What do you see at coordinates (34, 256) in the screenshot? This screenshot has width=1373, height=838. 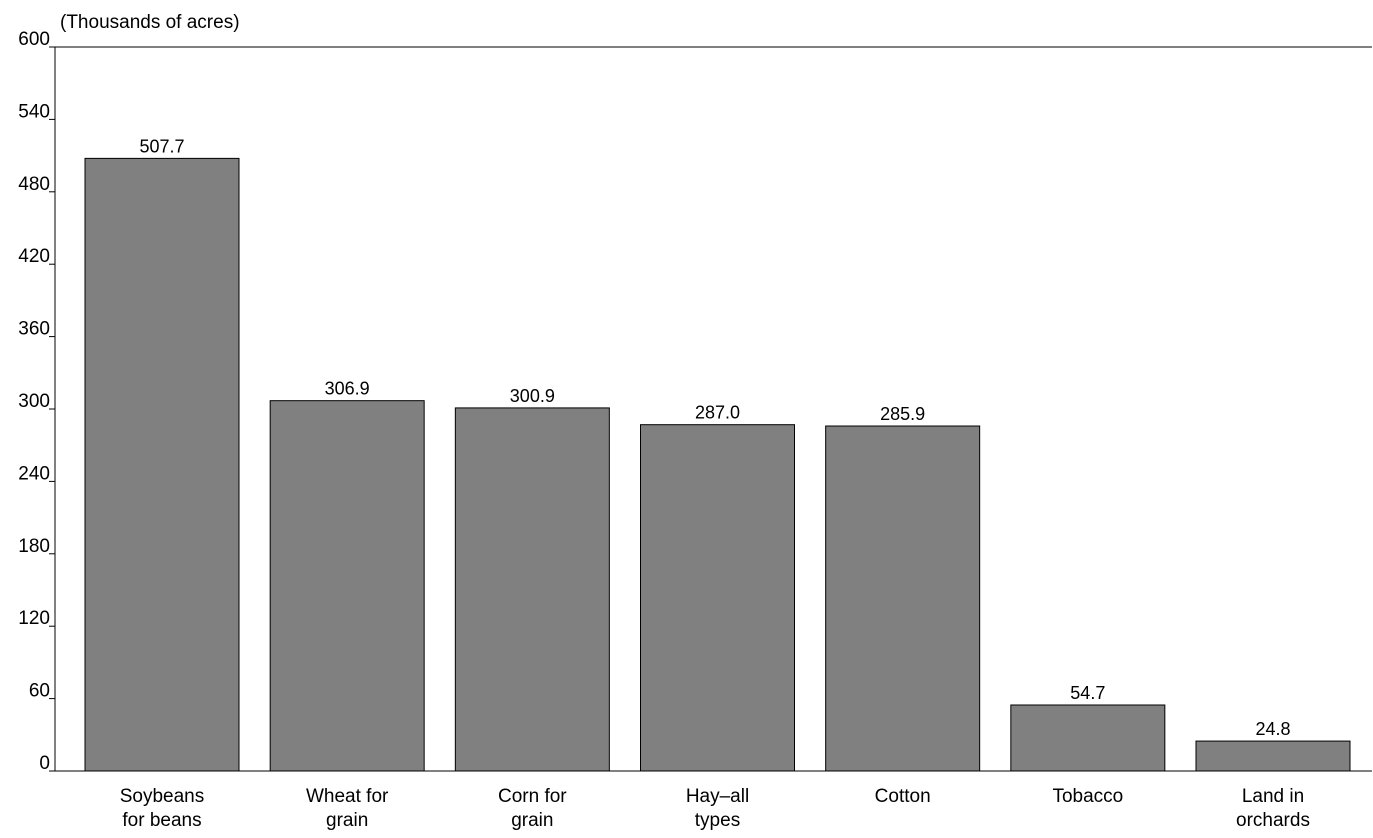 I see `y-tick-label: 420` at bounding box center [34, 256].